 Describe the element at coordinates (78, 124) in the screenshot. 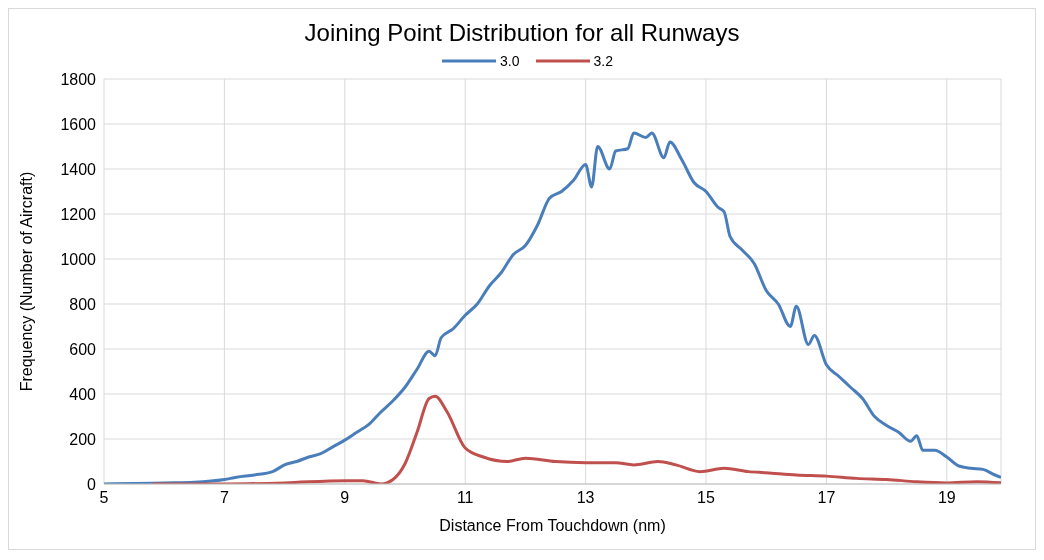

I see `y-tick-label: 1600` at that location.